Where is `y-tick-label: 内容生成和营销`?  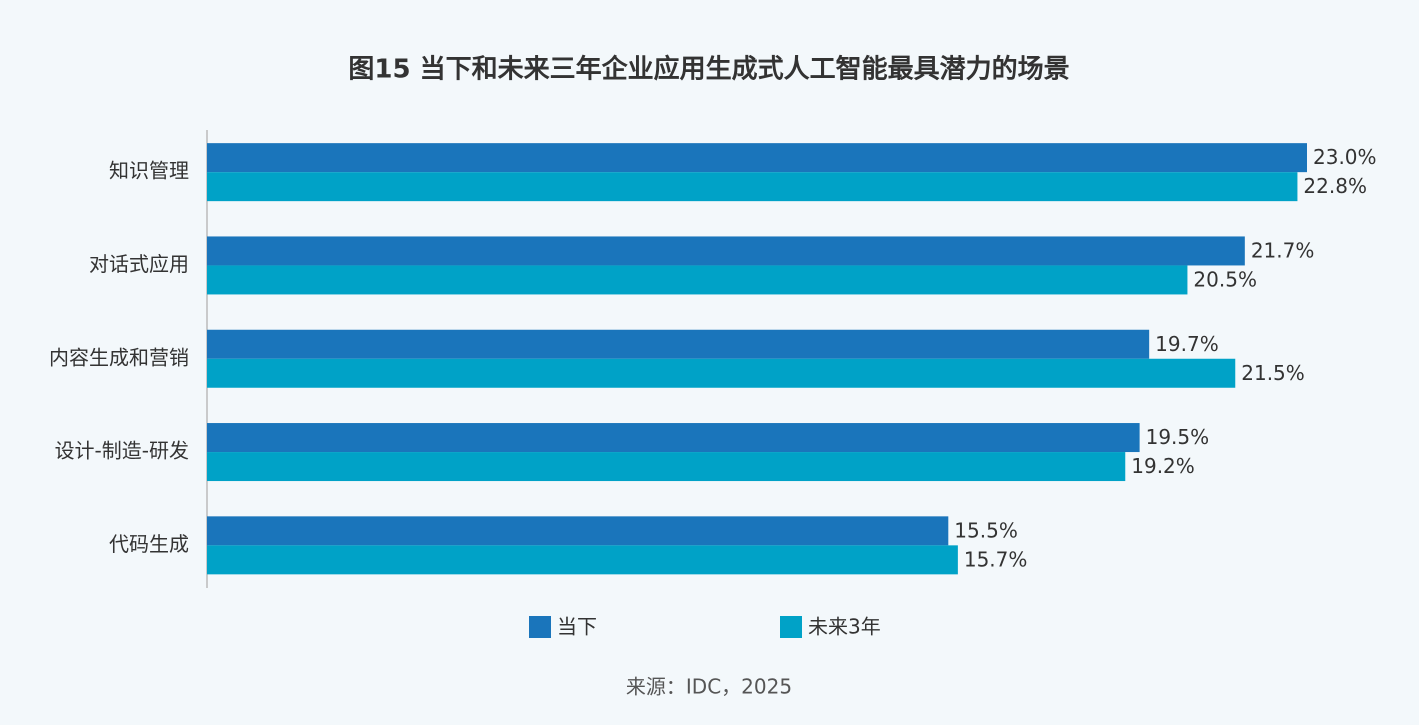 y-tick-label: 内容生成和营销 is located at coordinates (119, 357).